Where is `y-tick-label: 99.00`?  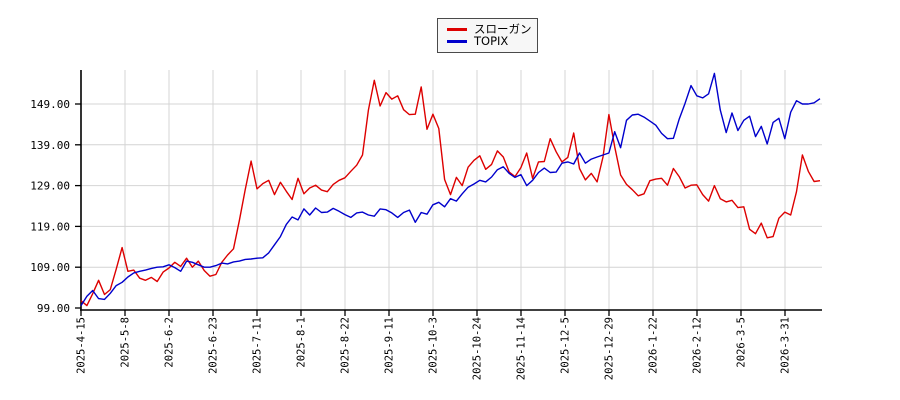
y-tick-label: 99.00 is located at coordinates (53, 308).